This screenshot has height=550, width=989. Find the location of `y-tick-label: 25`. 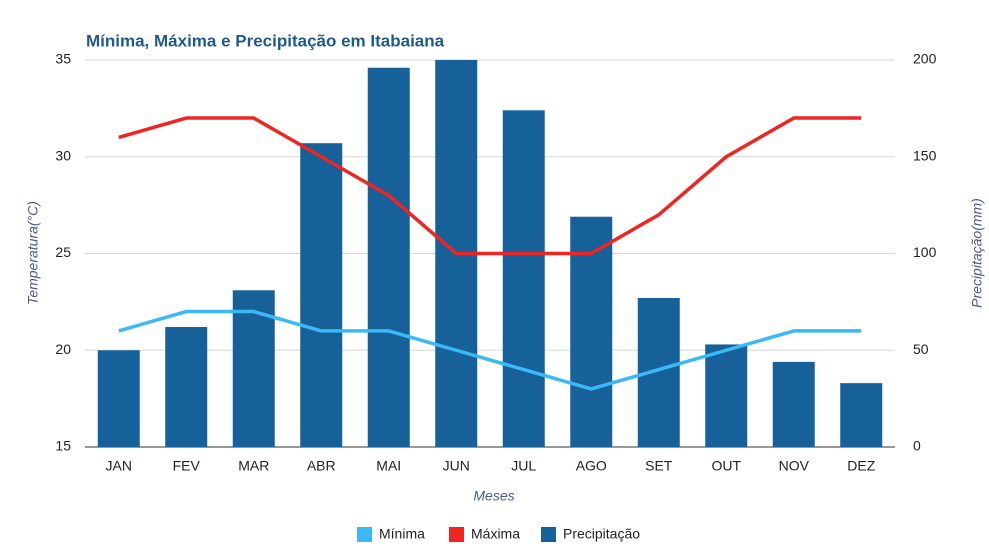

y-tick-label: 25 is located at coordinates (63, 252).